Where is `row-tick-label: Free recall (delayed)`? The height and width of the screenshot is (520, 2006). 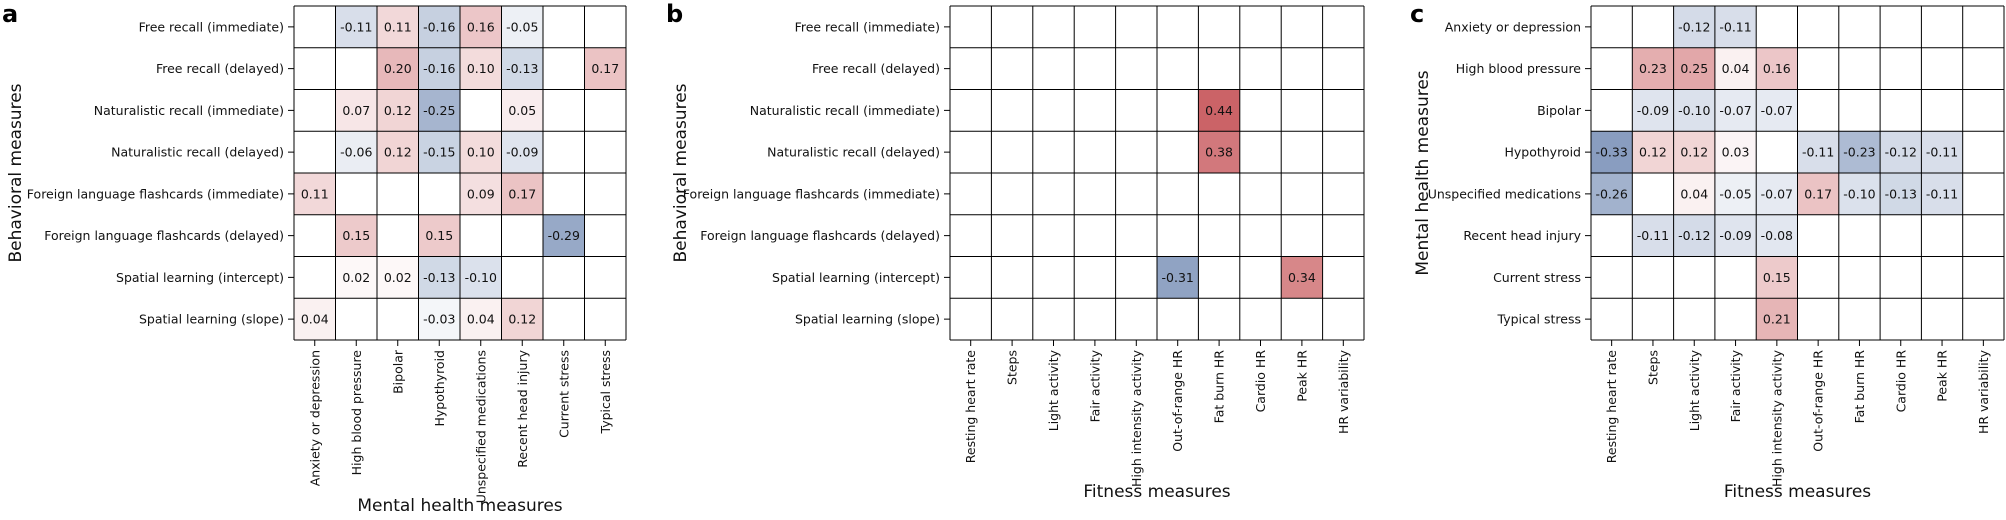
row-tick-label: Free recall (delayed) is located at coordinates (876, 68).